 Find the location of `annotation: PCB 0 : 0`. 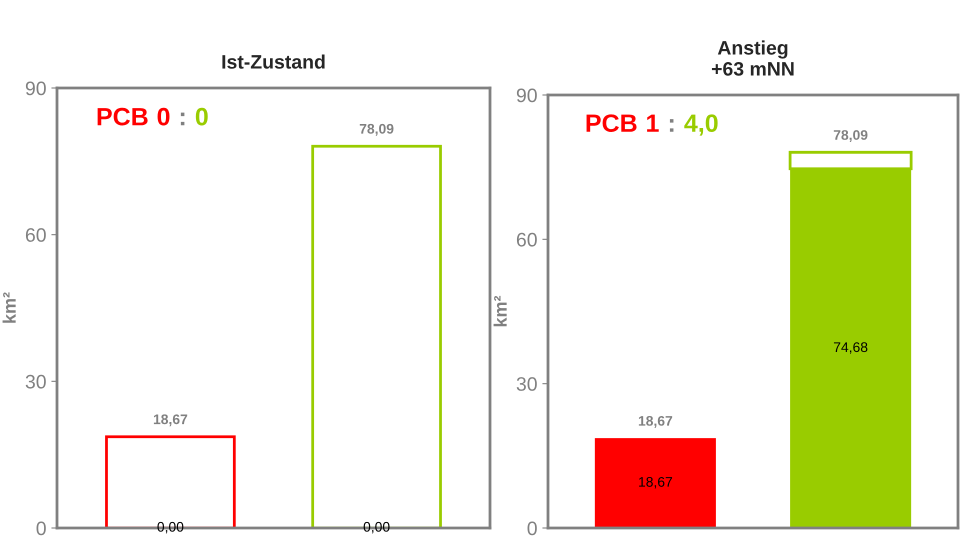

annotation: PCB 0 : 0 is located at coordinates (153, 117).